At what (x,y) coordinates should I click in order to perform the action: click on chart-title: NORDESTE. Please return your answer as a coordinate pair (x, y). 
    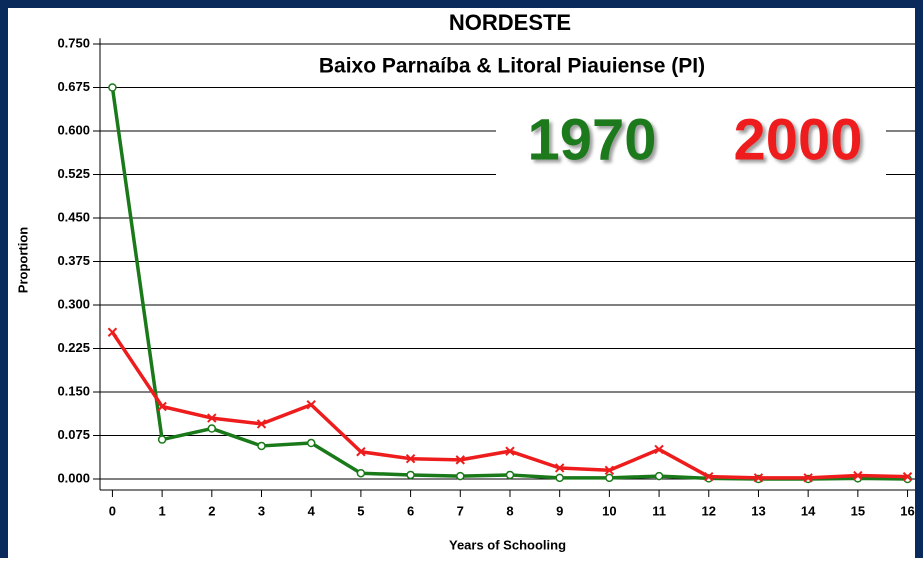
    Looking at the image, I should click on (510, 22).